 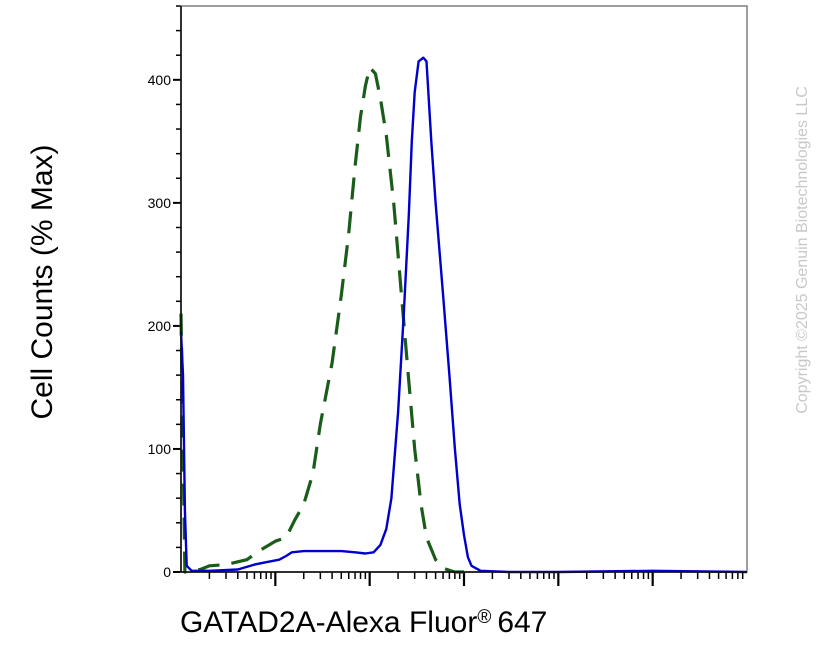 I want to click on y-tick-labels: 0 100 200 300 400, so click(x=160, y=326).